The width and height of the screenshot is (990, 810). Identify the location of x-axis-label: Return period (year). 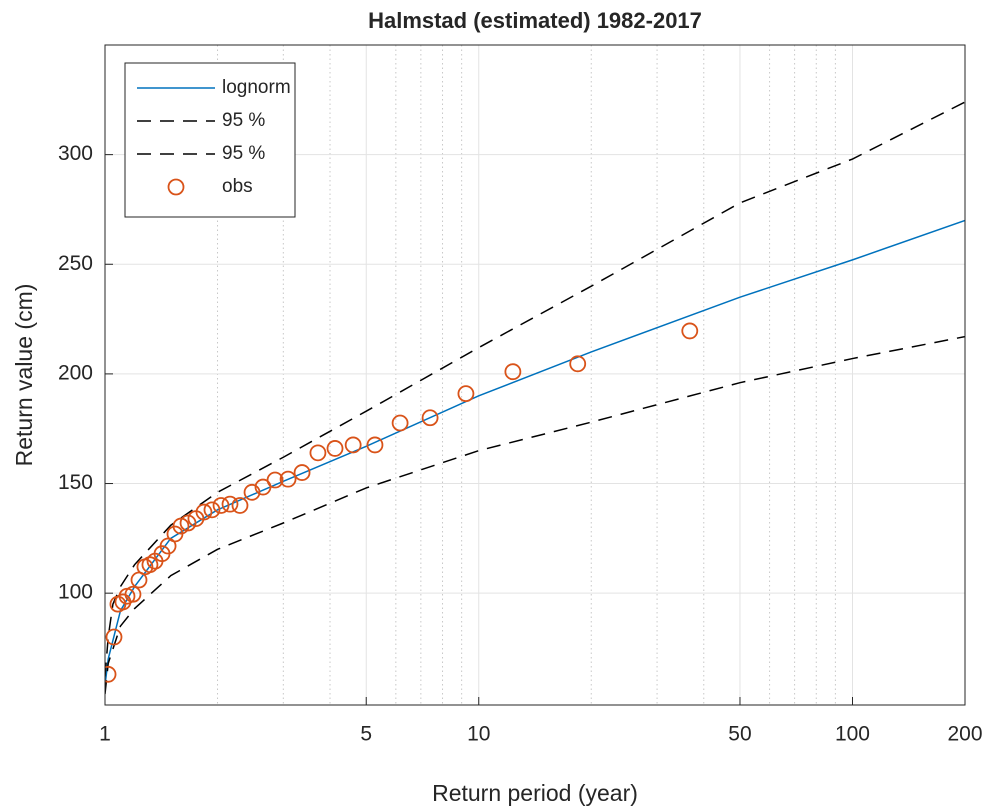
(535, 793).